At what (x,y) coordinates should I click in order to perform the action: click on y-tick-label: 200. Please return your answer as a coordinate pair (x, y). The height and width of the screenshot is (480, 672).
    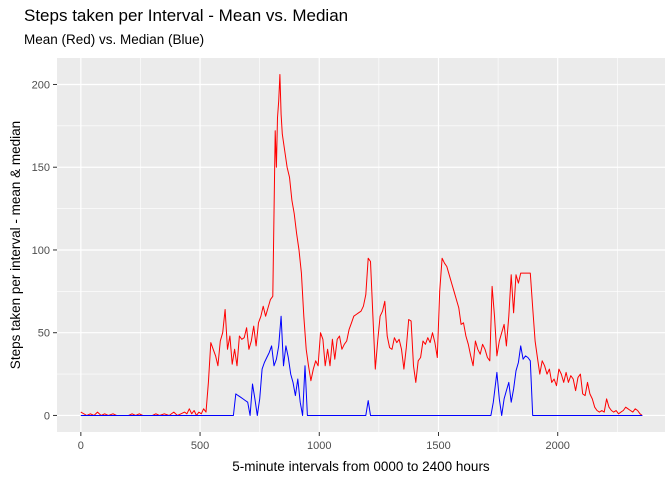
    Looking at the image, I should click on (41, 85).